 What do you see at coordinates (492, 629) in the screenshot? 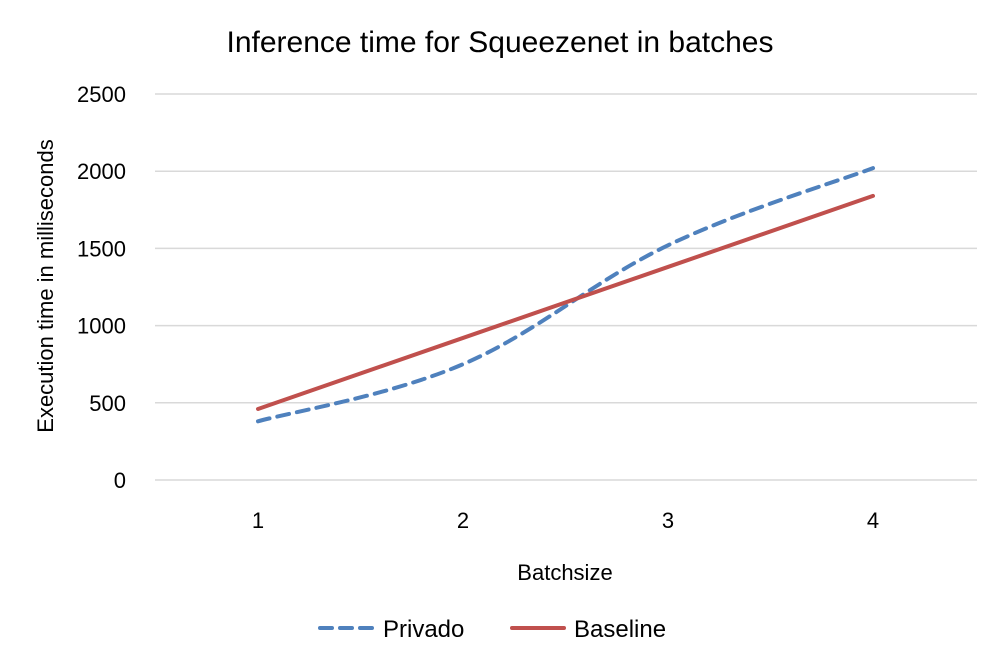
I see `legend: Privado Baseline` at bounding box center [492, 629].